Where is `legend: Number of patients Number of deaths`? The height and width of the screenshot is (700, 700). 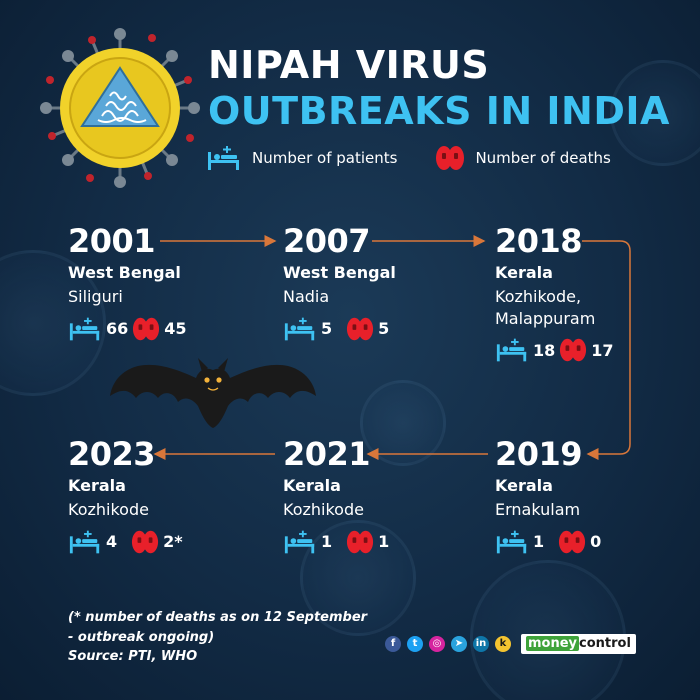
legend: Number of patients Number of deaths is located at coordinates (408, 158).